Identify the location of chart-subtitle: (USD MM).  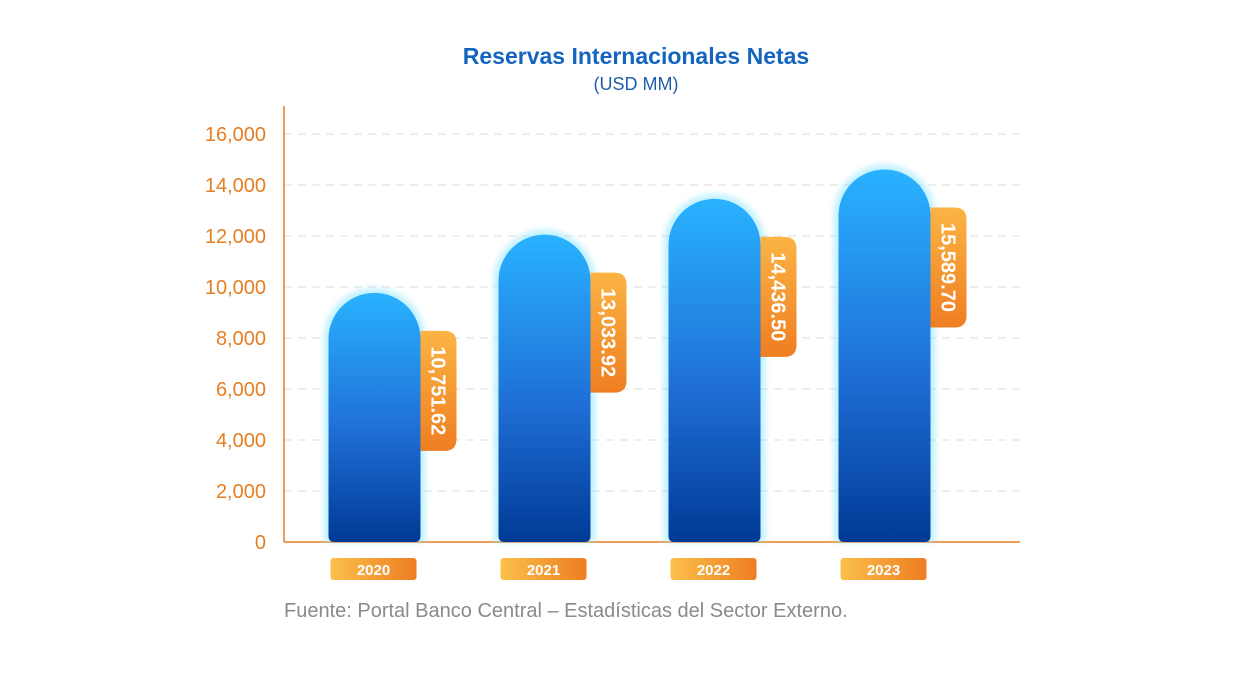
(636, 84).